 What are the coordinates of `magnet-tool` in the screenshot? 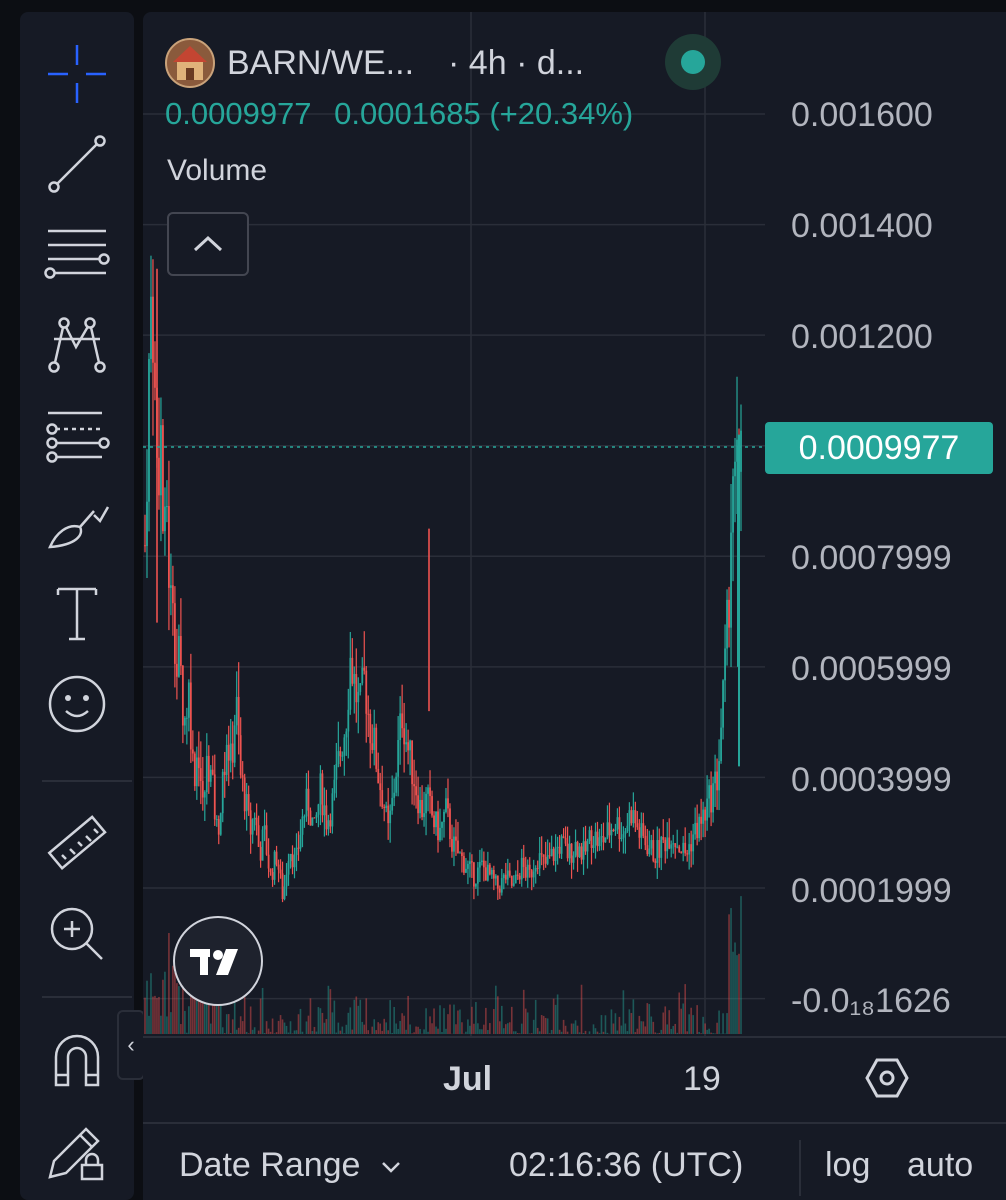 It's located at (77, 1060).